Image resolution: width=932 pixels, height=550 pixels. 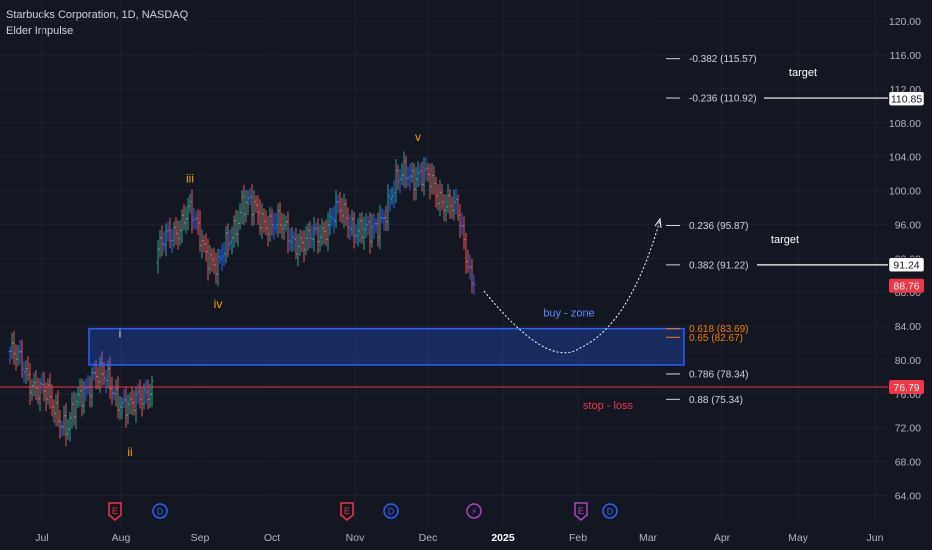 I want to click on svg-text: E, so click(x=581, y=511).